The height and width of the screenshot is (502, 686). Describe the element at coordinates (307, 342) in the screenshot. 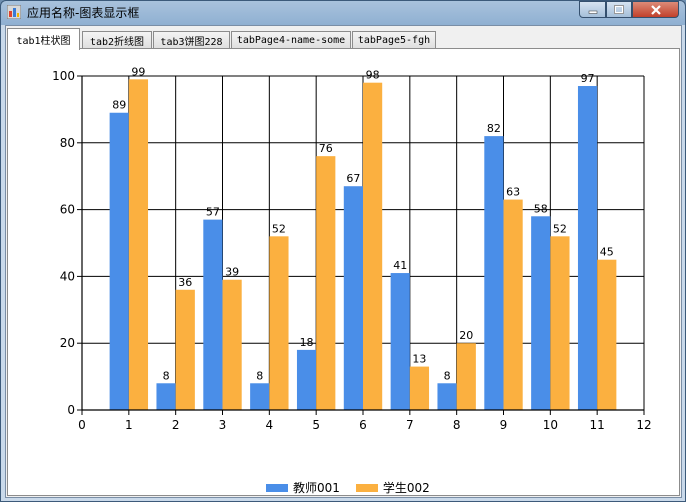

I see `data-label: 18` at that location.